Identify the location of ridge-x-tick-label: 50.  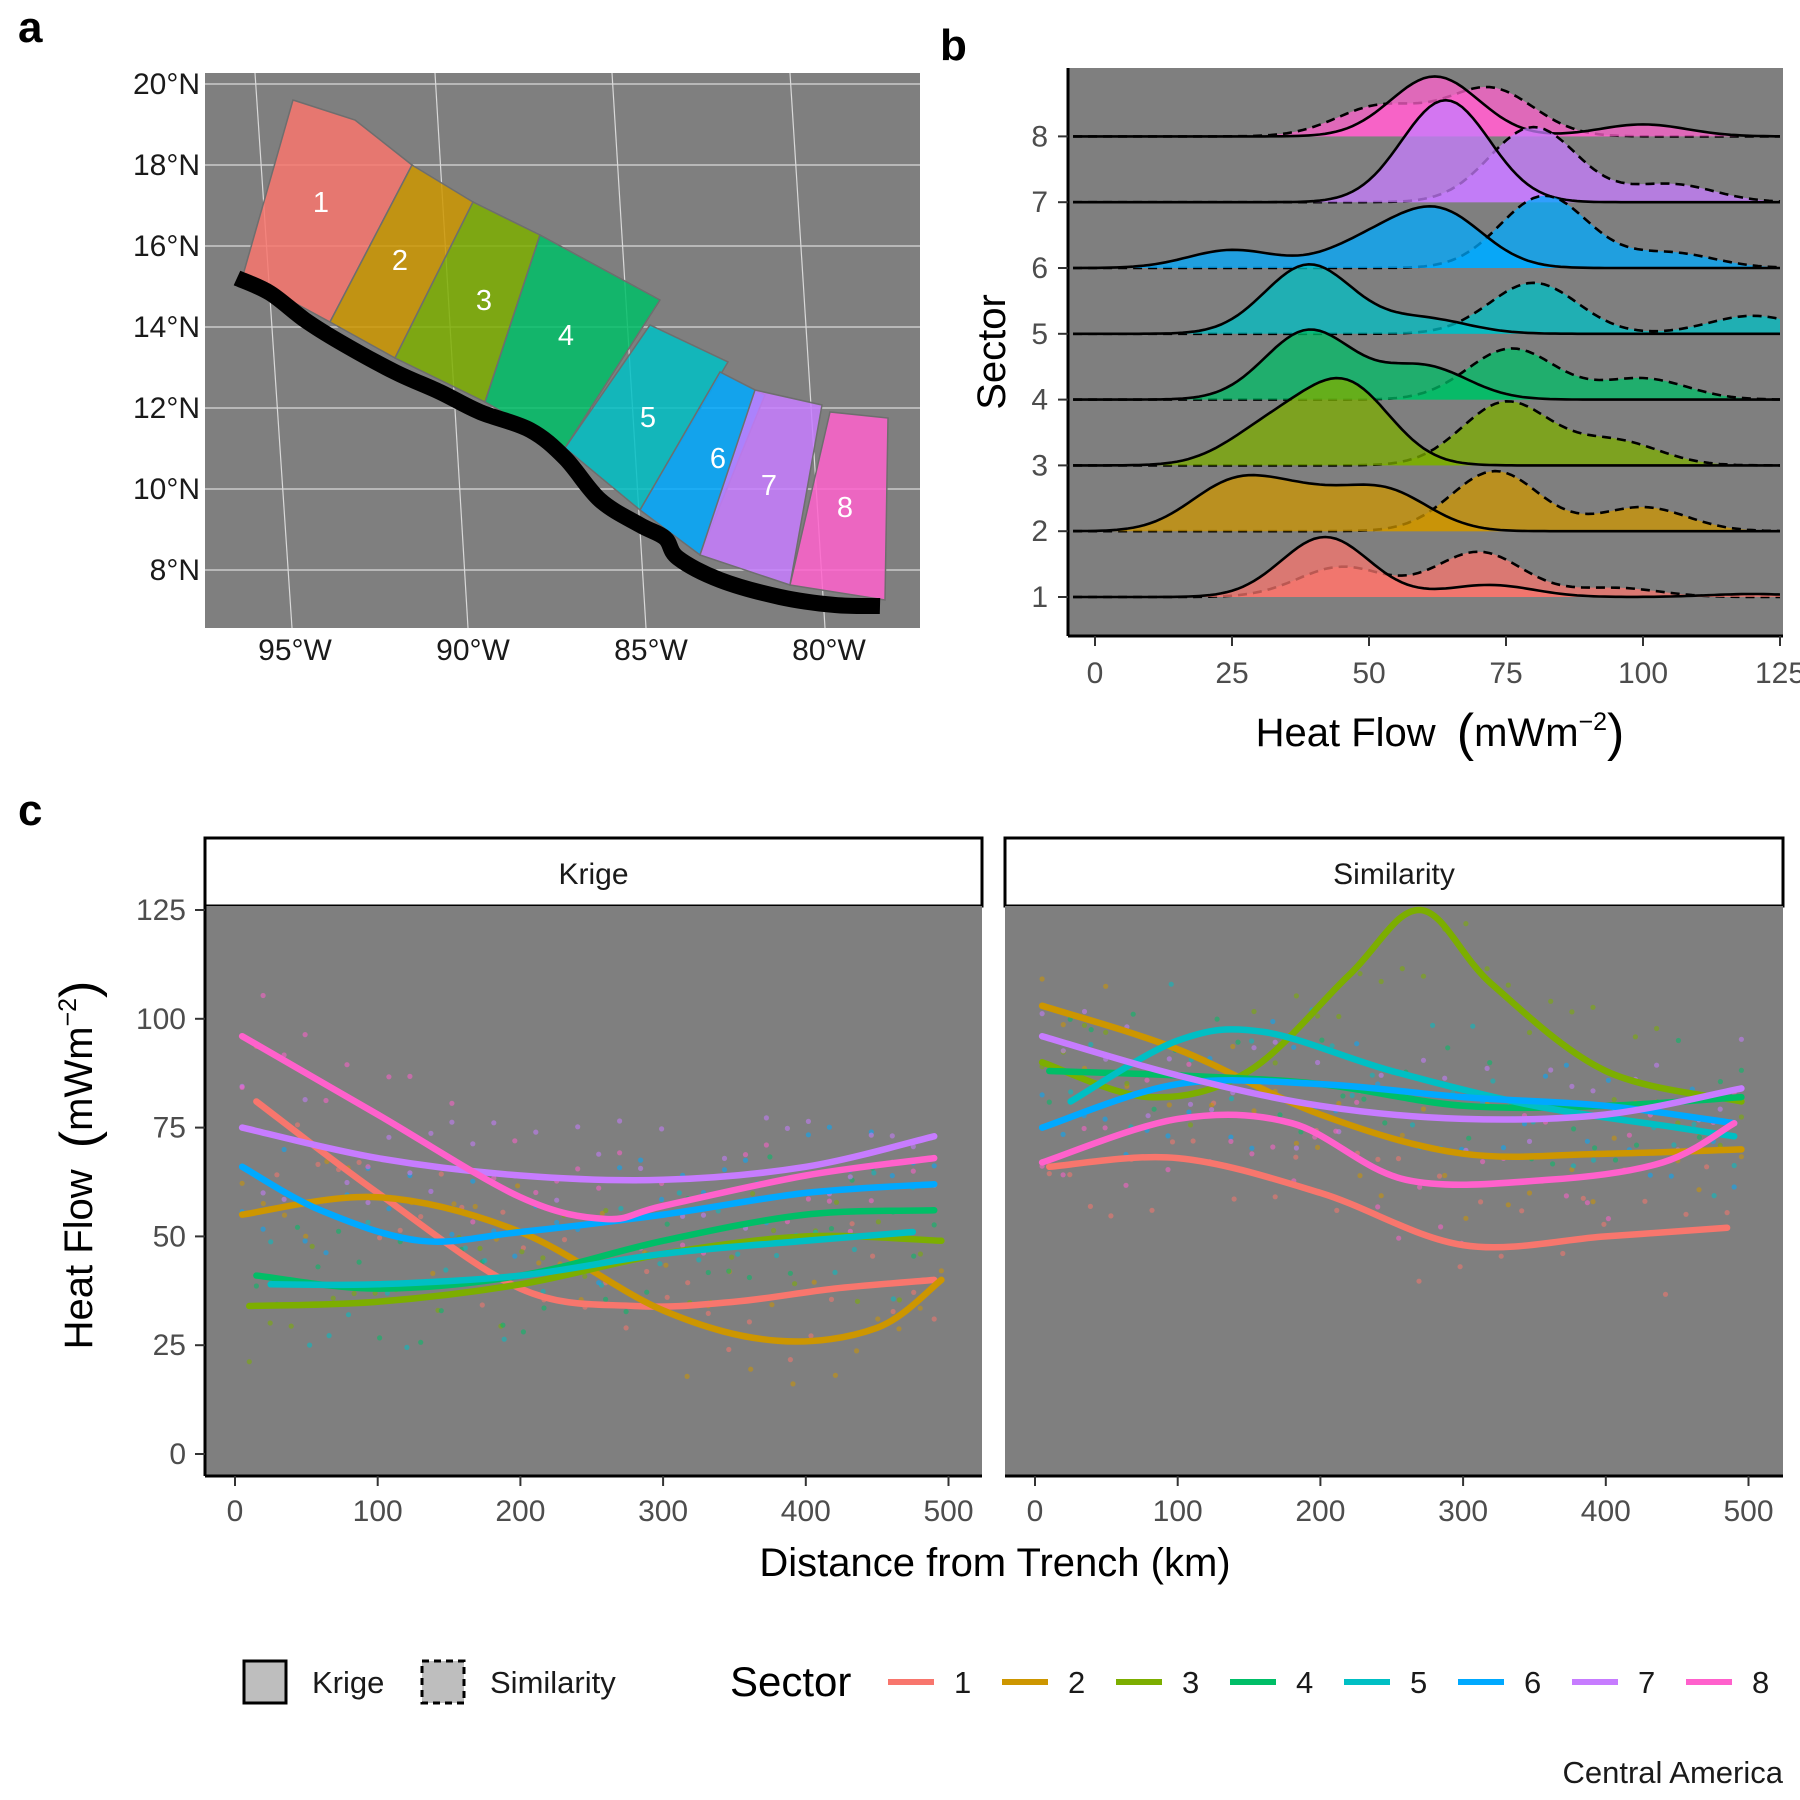
(1368, 673).